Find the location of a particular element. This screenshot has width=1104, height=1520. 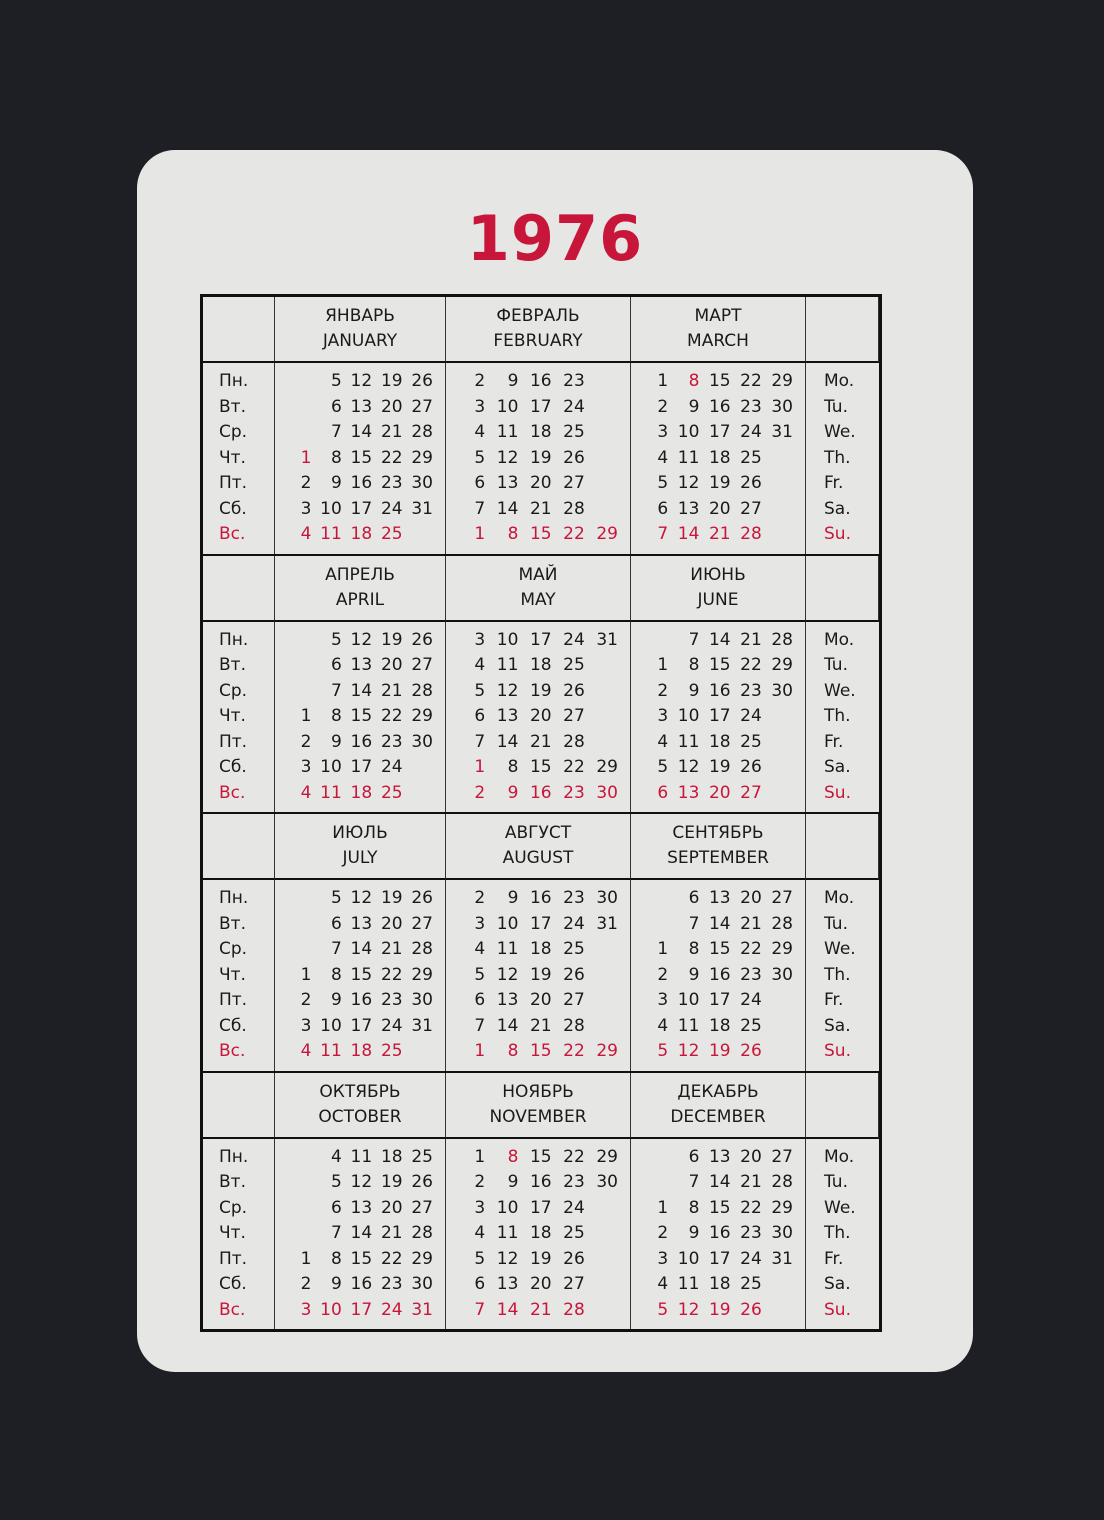

month-name-en: APRIL is located at coordinates (360, 599).